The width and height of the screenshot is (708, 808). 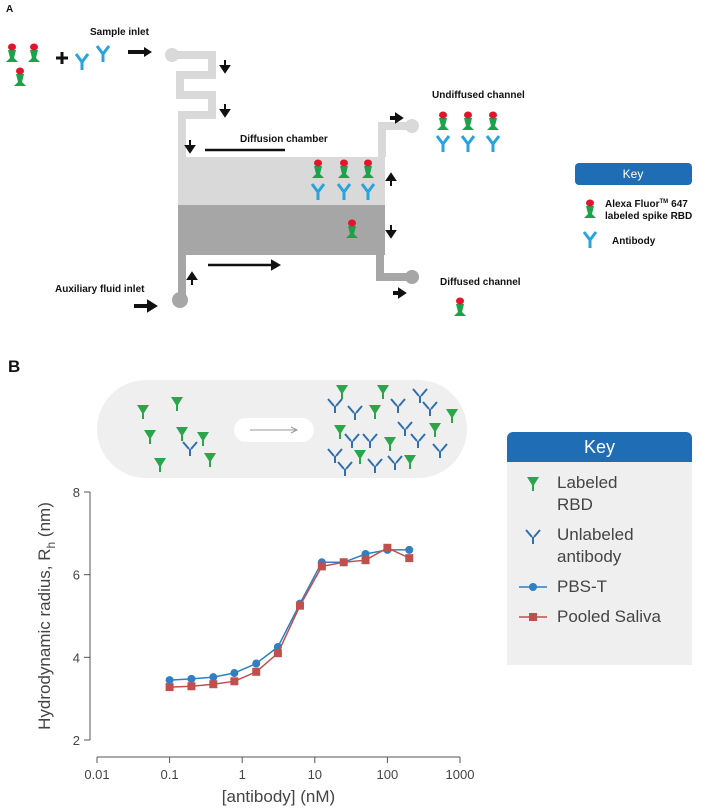 What do you see at coordinates (292, 178) in the screenshot?
I see `channels` at bounding box center [292, 178].